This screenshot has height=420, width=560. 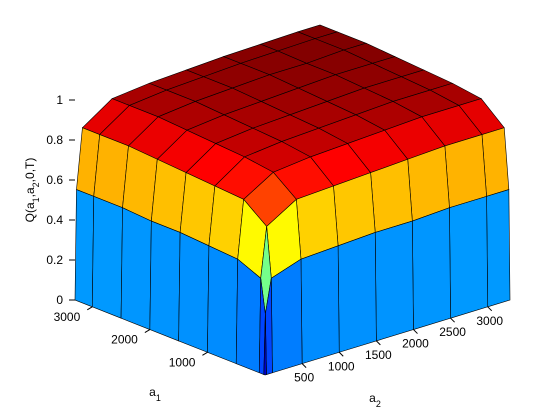 I want to click on y-tick-label: 1000, so click(x=341, y=366).